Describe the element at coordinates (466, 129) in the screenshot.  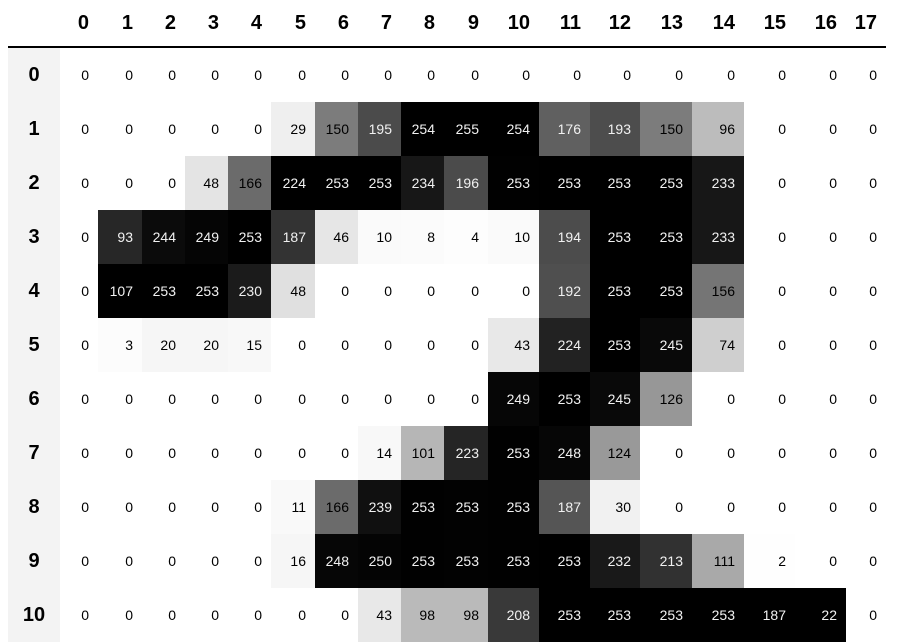
I see `table-cell: 255` at that location.